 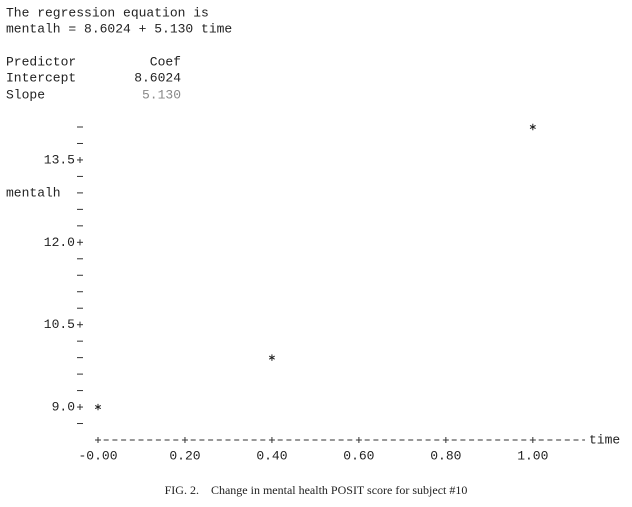 What do you see at coordinates (445, 455) in the screenshot?
I see `x-tick-label: 0.80` at bounding box center [445, 455].